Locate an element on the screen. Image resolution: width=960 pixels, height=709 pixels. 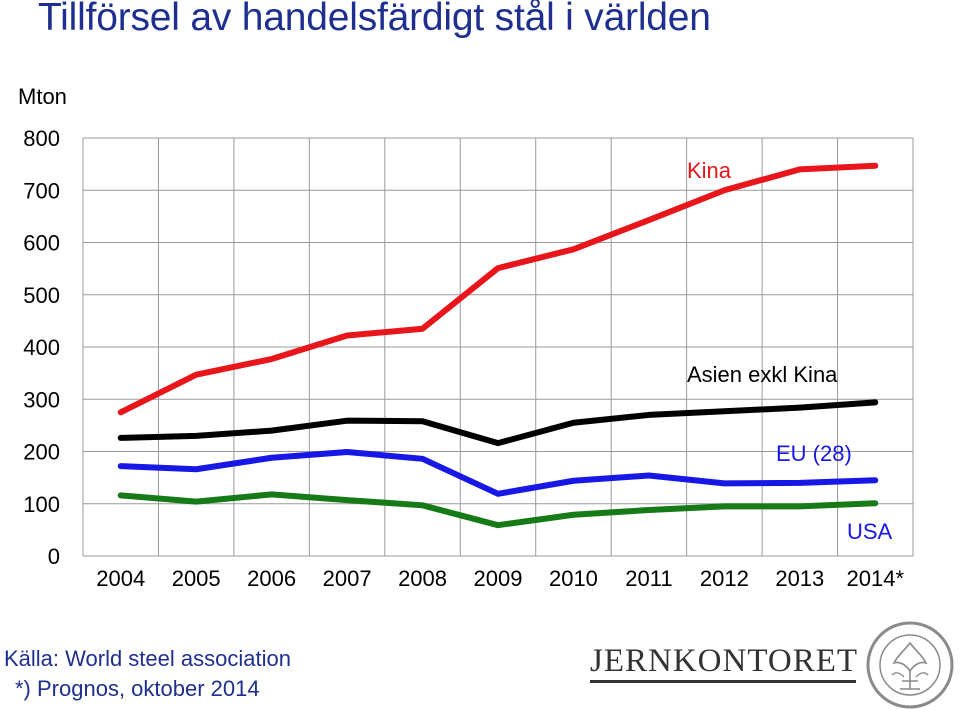
x-tick-label: 2010 is located at coordinates (573, 578).